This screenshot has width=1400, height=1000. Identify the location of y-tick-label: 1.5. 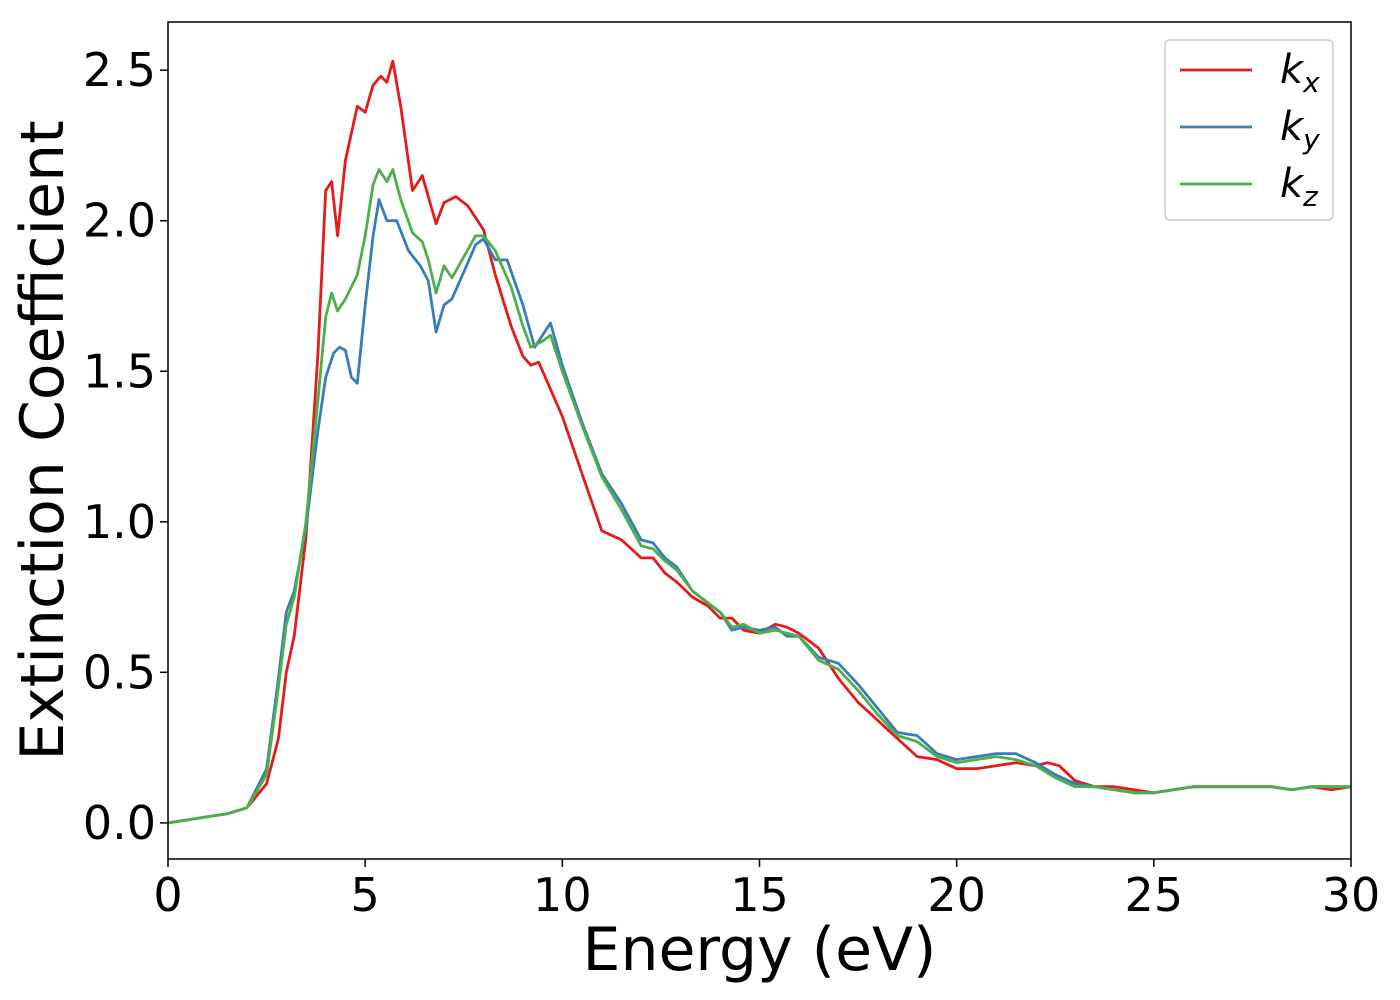
(119, 371).